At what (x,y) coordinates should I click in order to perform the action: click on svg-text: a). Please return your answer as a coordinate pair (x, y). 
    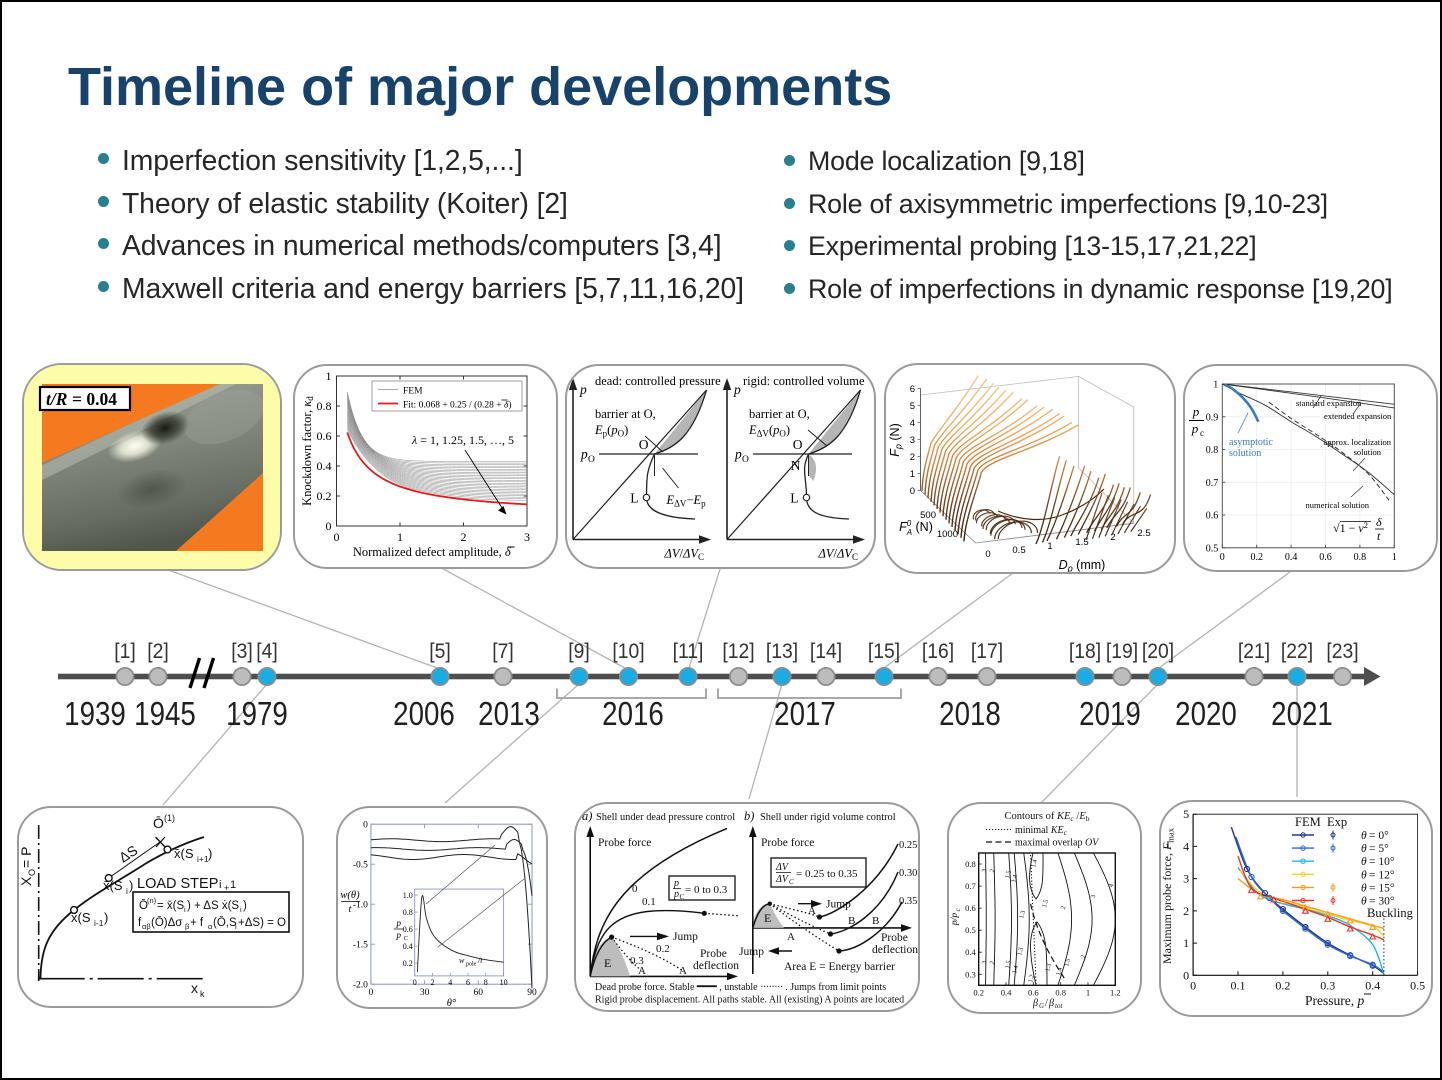
    Looking at the image, I should click on (587, 816).